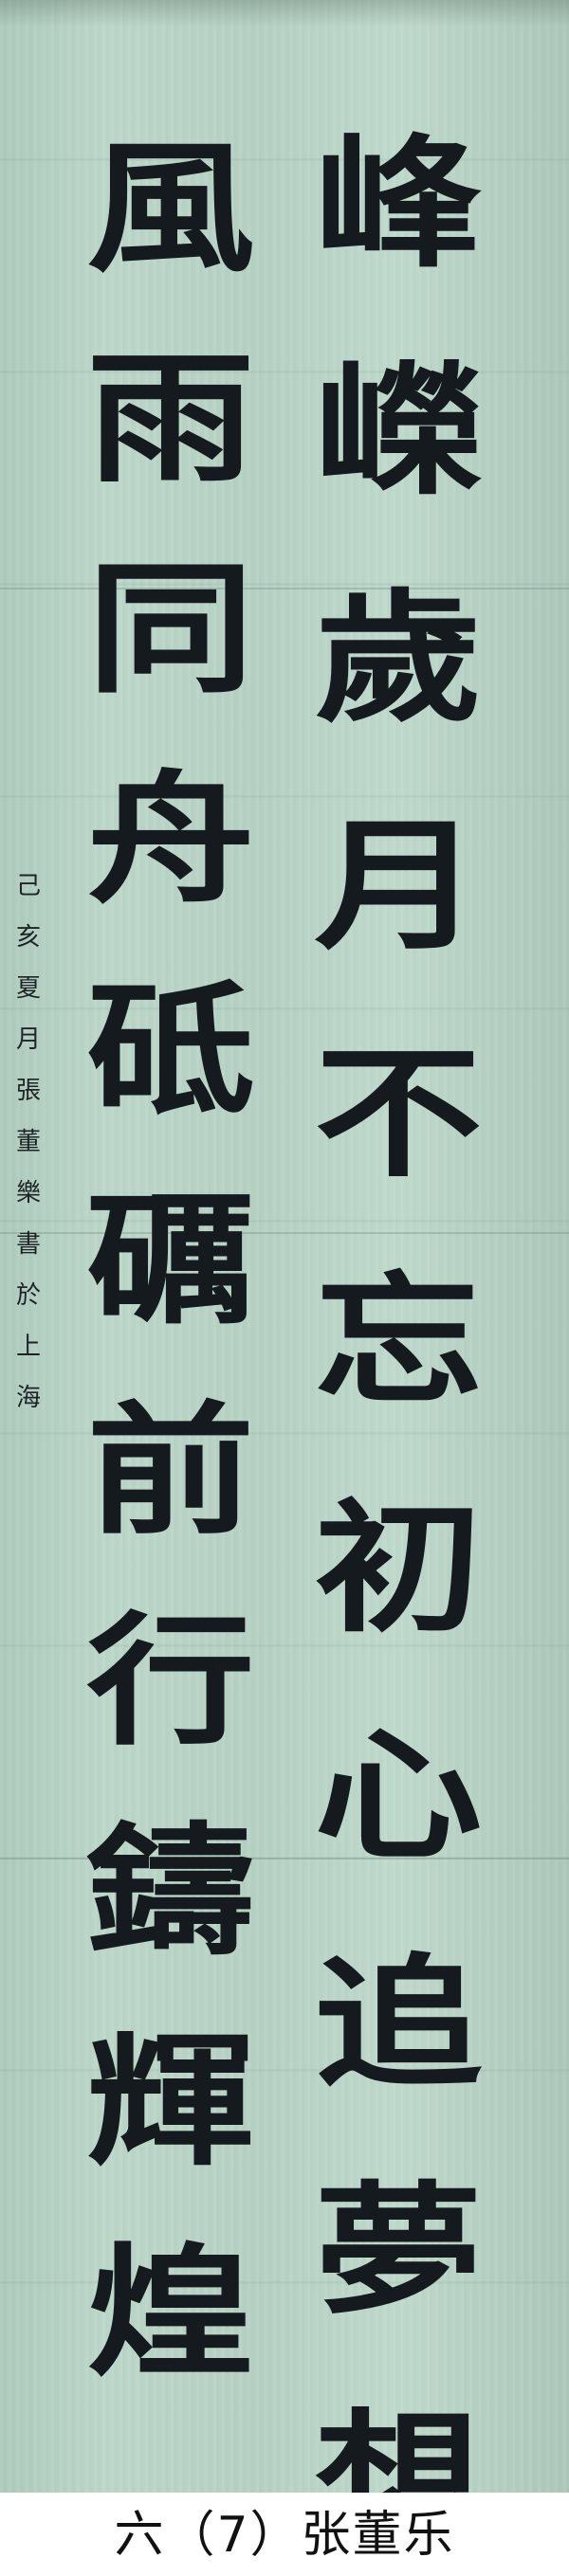 Image resolution: width=569 pixels, height=2576 pixels. Describe the element at coordinates (28, 1193) in the screenshot. I see `inscription-character: 樂` at that location.